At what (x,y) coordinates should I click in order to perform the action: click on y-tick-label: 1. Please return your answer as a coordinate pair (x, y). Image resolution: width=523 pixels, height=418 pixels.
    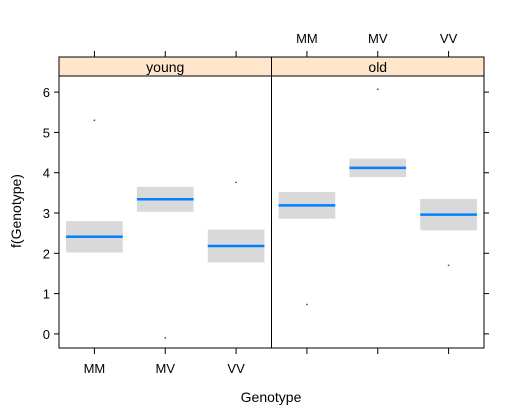
    Looking at the image, I should click on (46, 294).